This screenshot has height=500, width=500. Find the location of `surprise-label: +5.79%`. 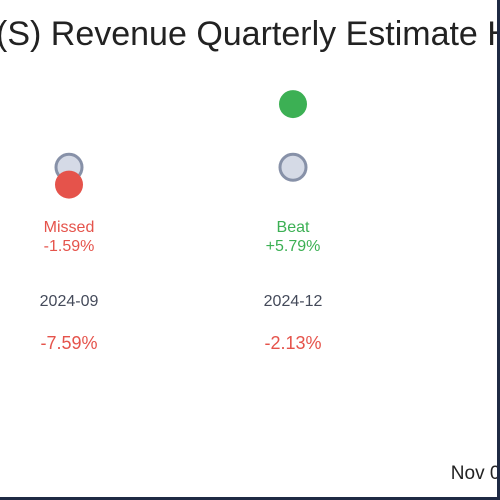

surprise-label: +5.79% is located at coordinates (293, 246).